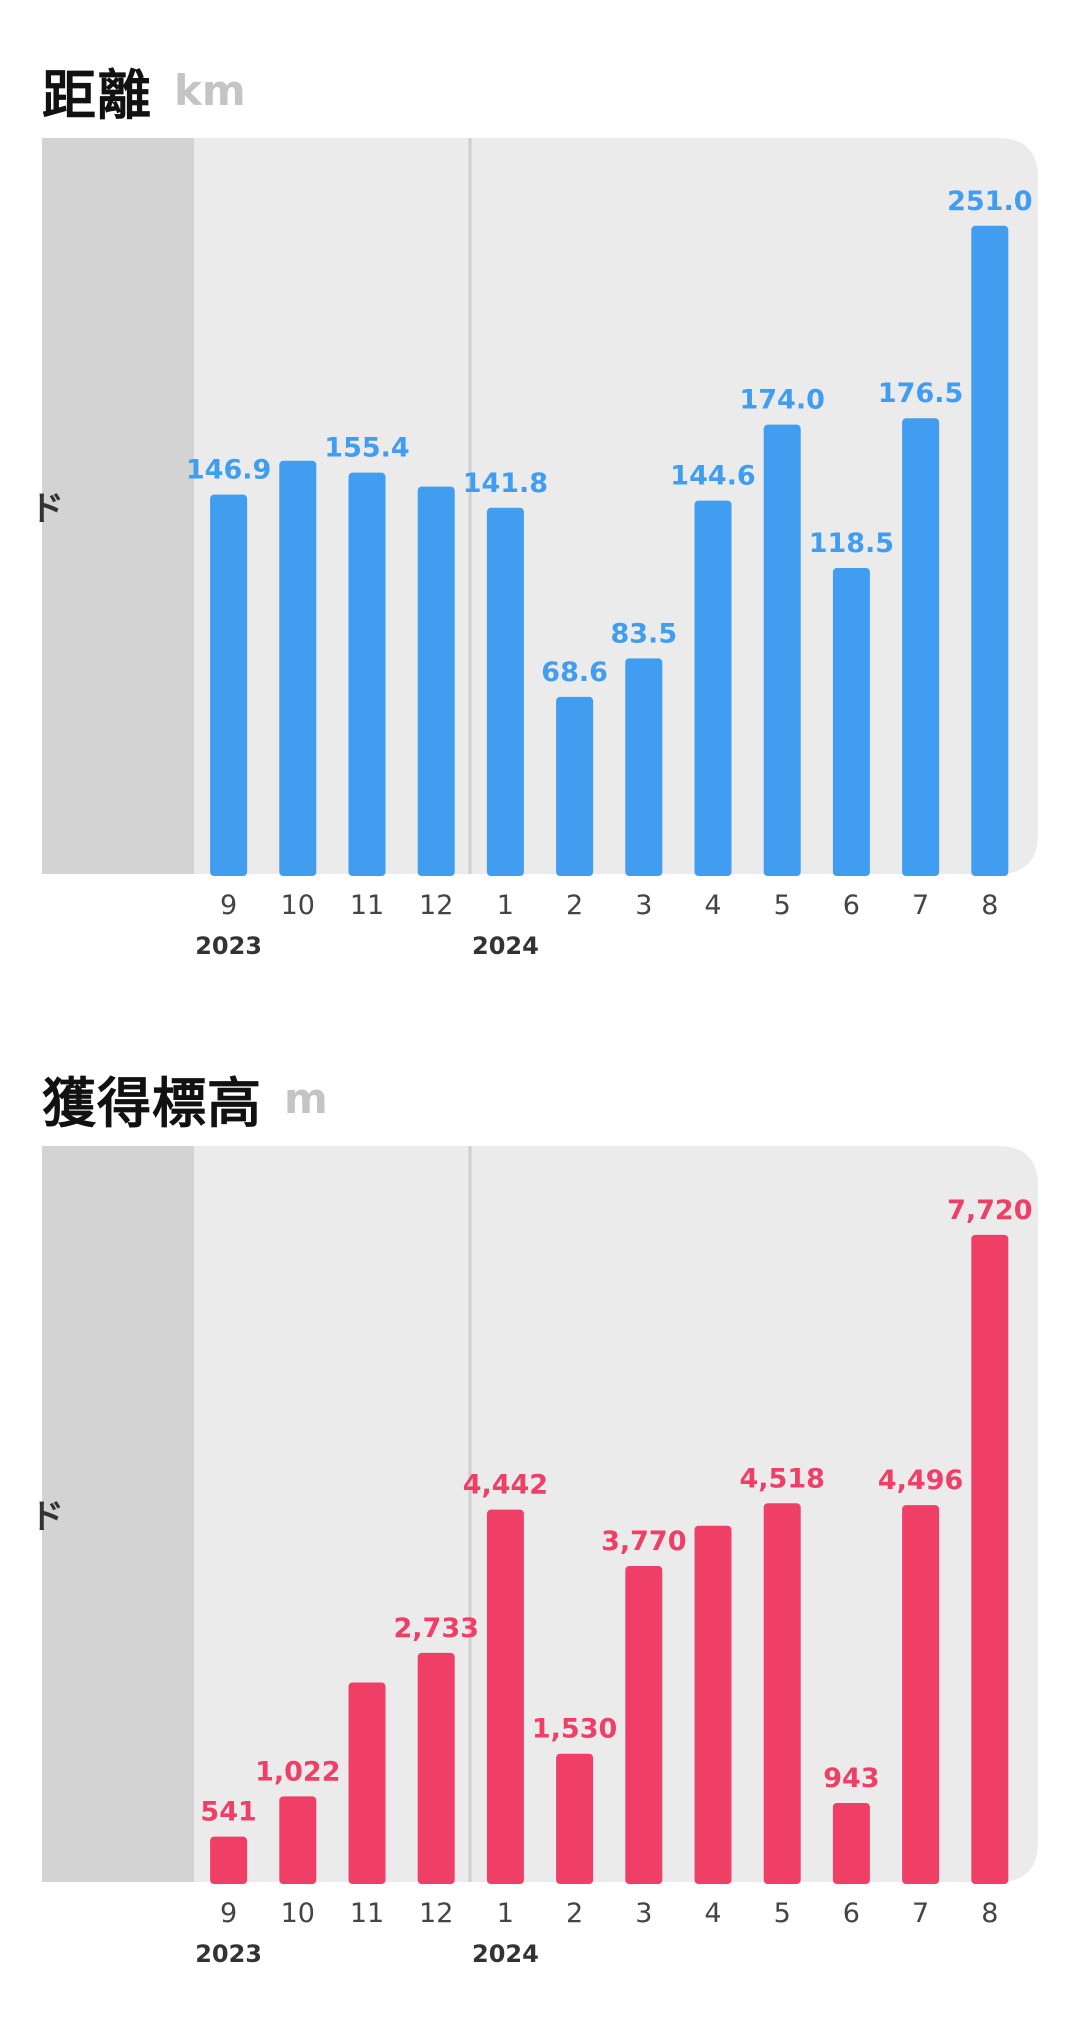  What do you see at coordinates (97, 95) in the screenshot?
I see `distance-title: 距離` at bounding box center [97, 95].